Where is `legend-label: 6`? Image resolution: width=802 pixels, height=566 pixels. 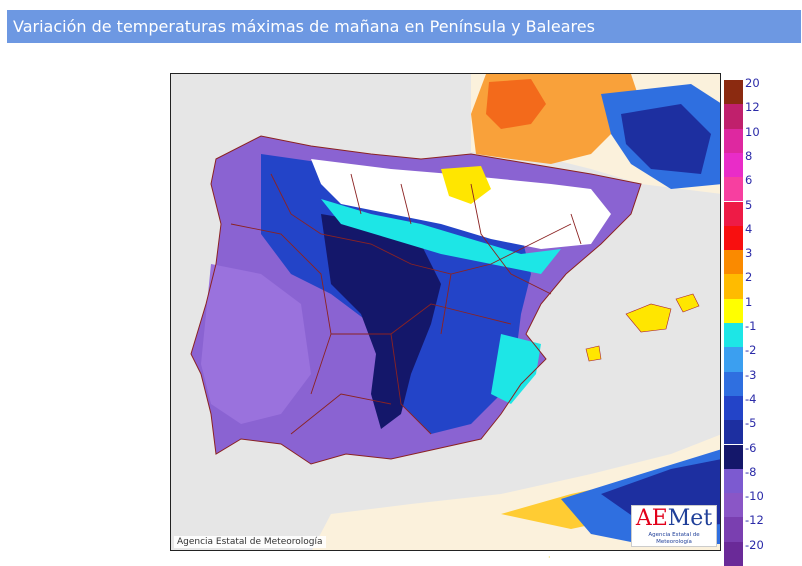
legend-label: 6 is located at coordinates (749, 180).